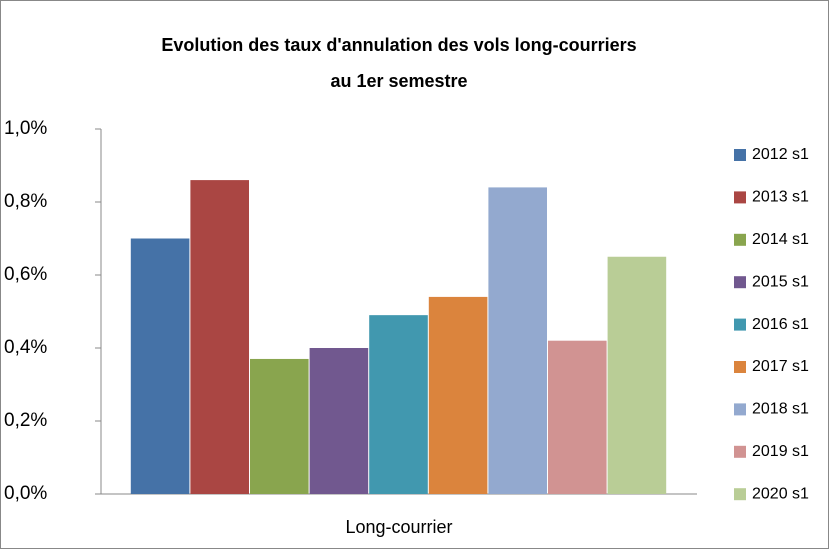 This screenshot has width=829, height=549. Describe the element at coordinates (25, 493) in the screenshot. I see `y-tick-label: 0,0%` at that location.